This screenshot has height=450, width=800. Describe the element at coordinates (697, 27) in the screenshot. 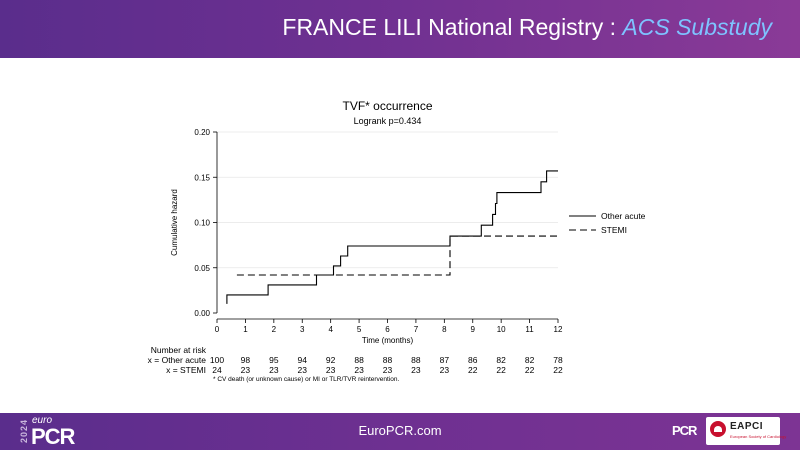

I see `slide-title-accent: ACS Substudy` at that location.